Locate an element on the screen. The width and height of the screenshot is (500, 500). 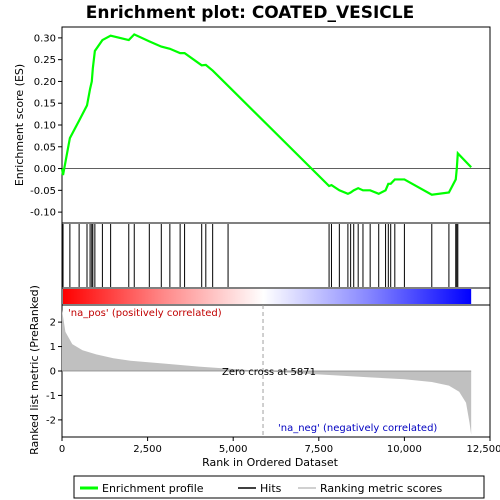
x-tick-label-0: 0 is located at coordinates (62, 449).